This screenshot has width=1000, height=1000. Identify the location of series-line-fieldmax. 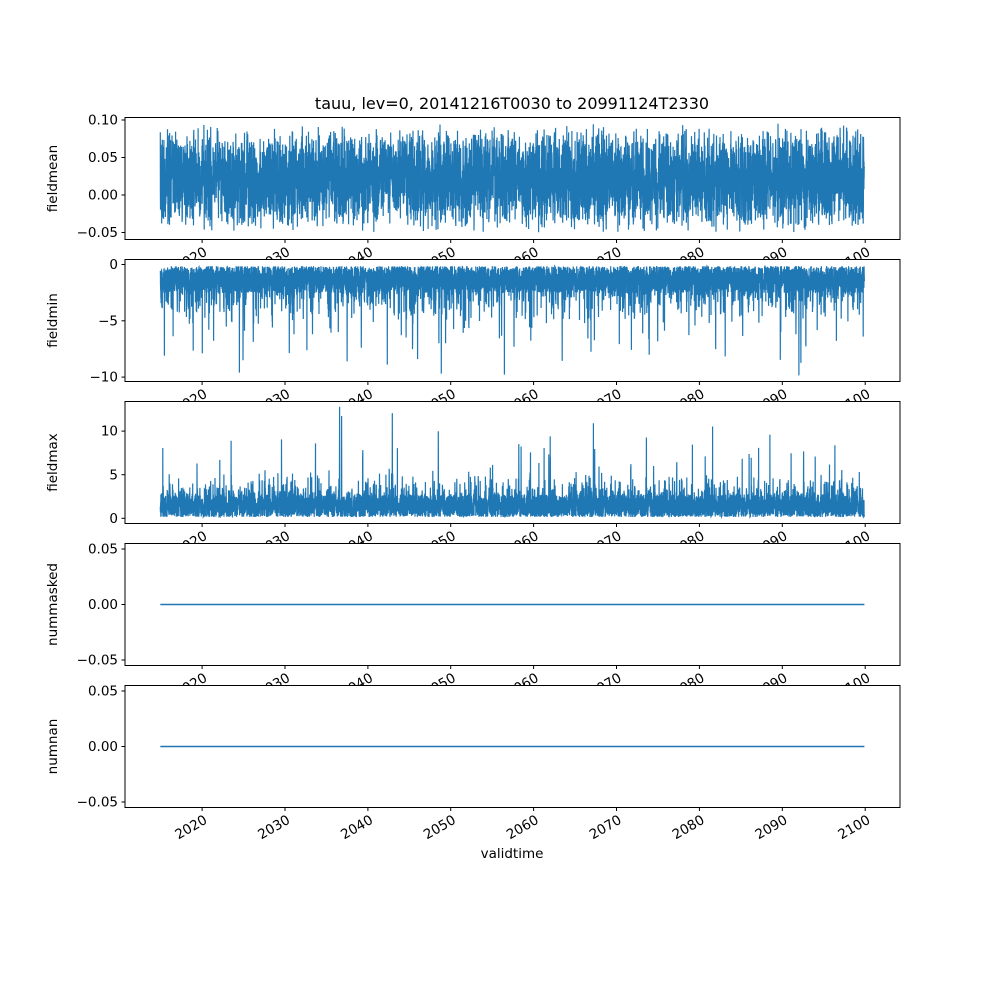
(512, 463).